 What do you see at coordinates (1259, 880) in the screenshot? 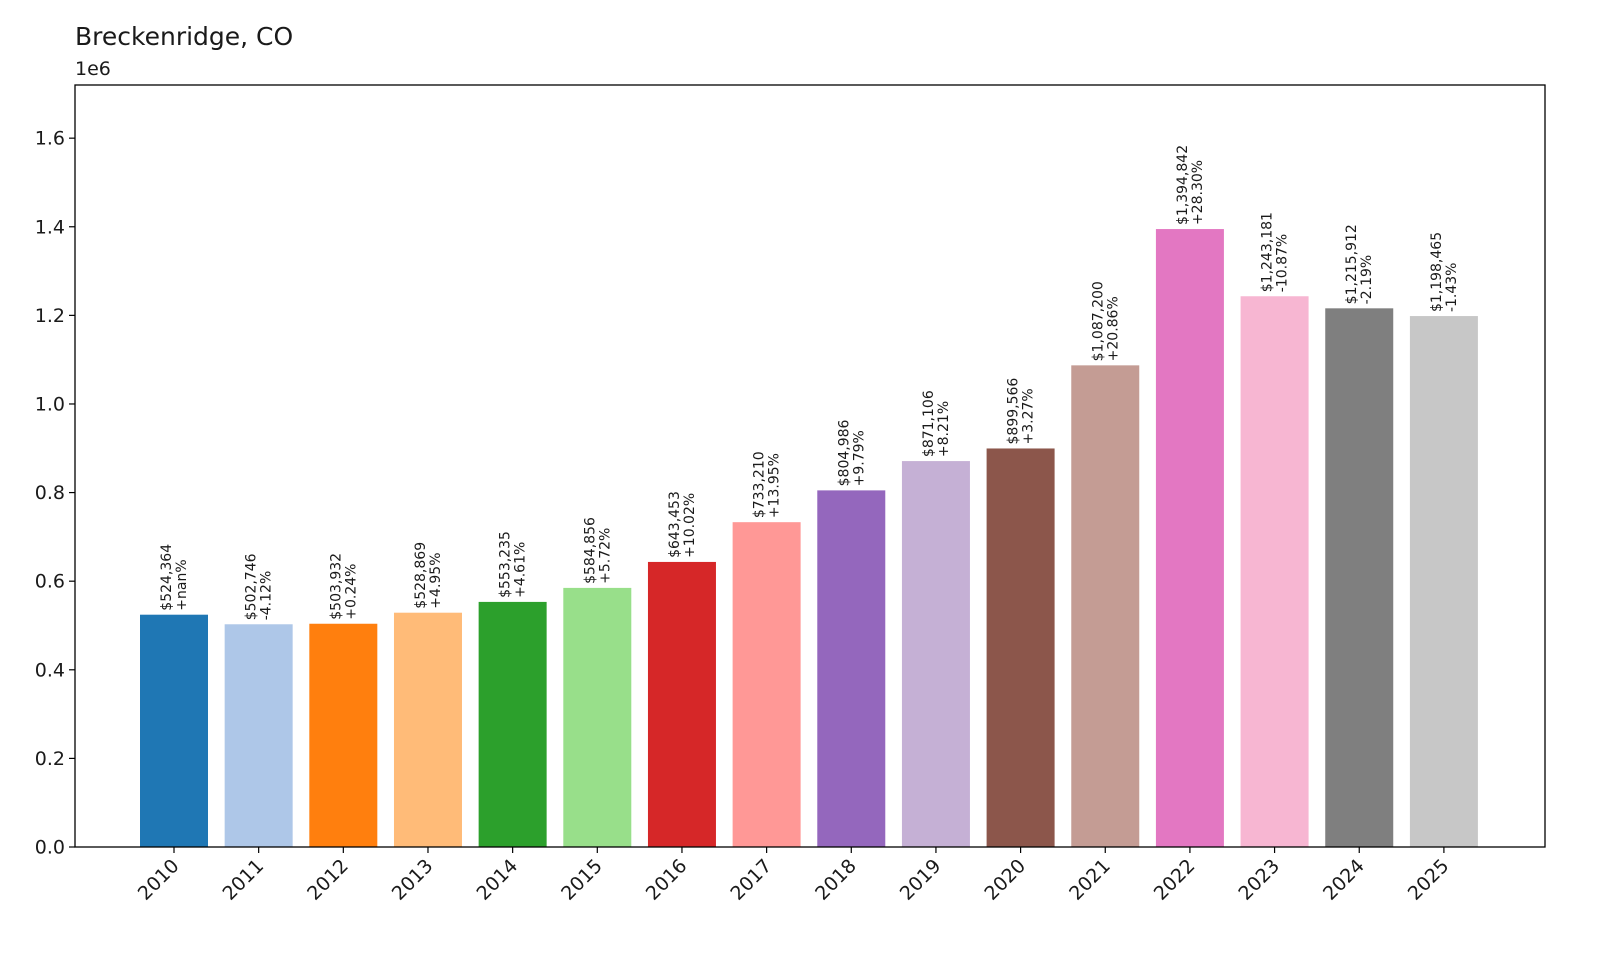
I see `x-tick-label: 2023` at bounding box center [1259, 880].